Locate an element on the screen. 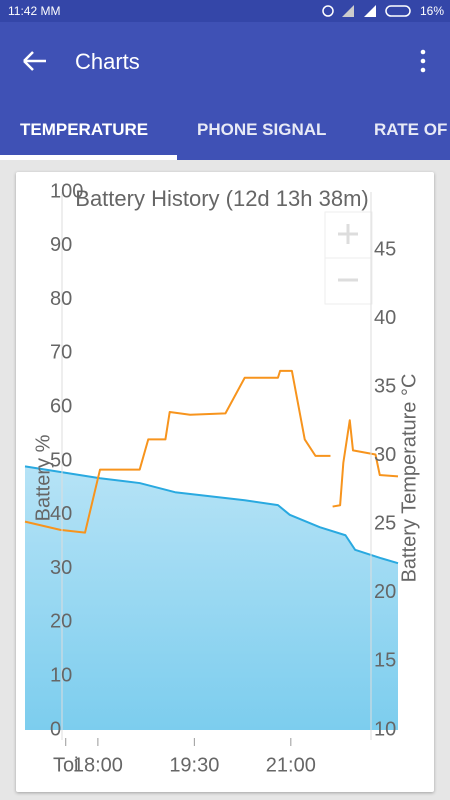 The width and height of the screenshot is (450, 800). y-tick-label: 20 is located at coordinates (61, 622).